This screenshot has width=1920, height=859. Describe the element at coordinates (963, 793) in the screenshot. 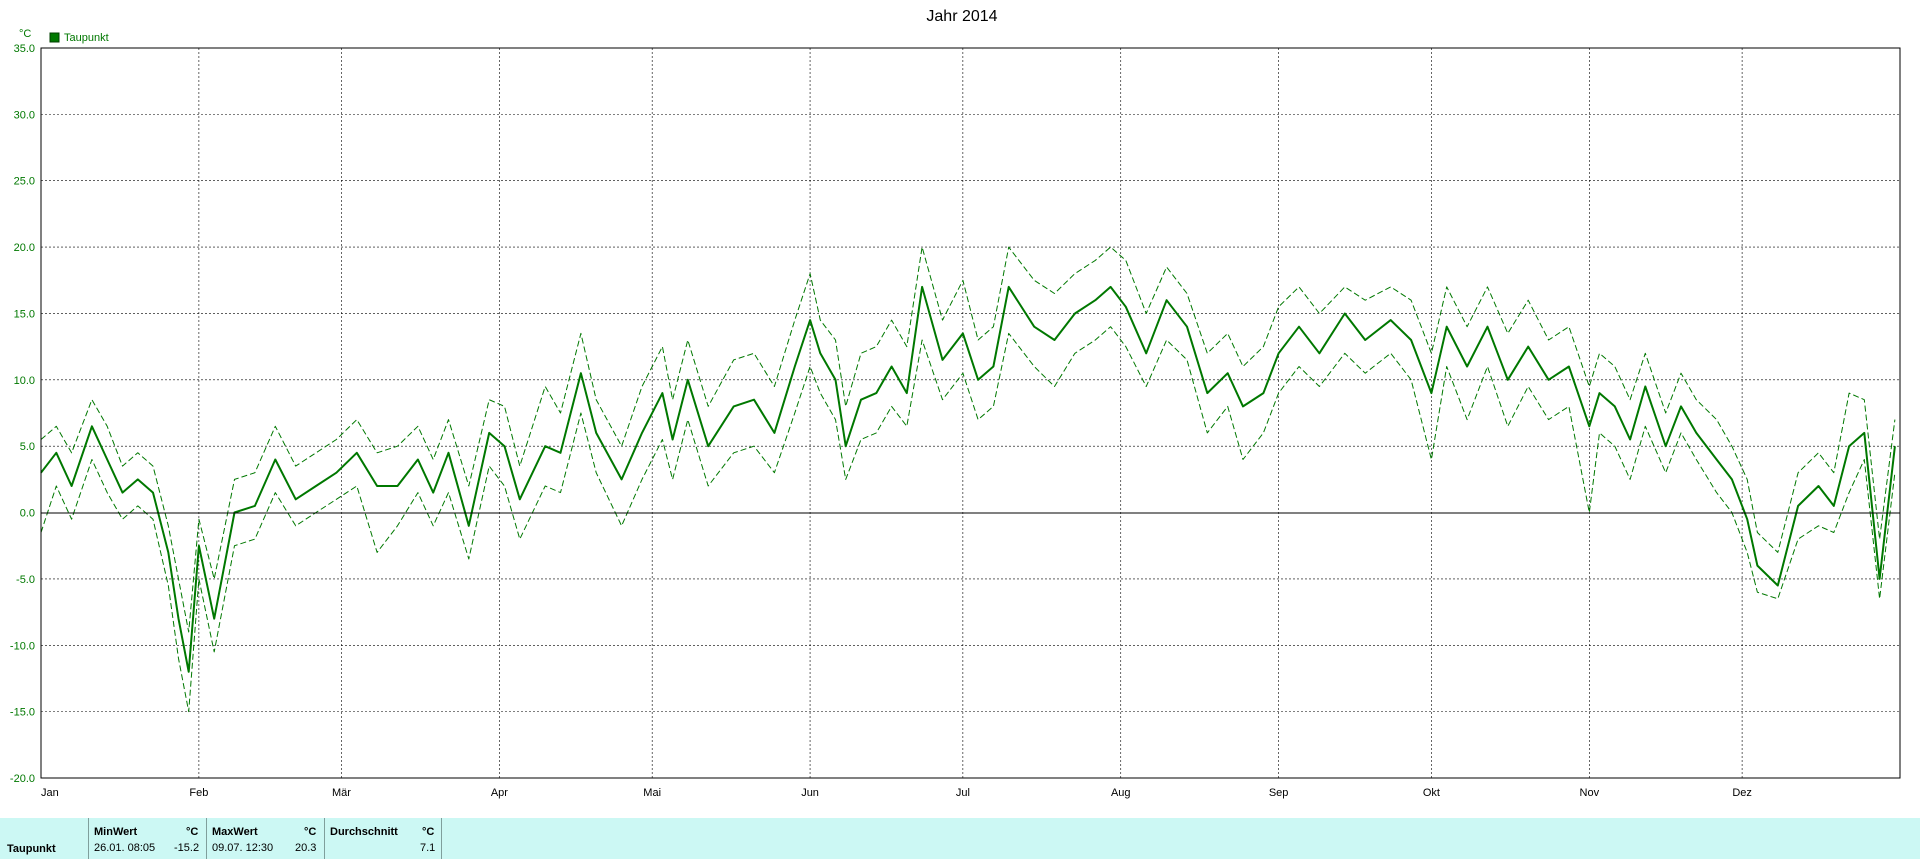

I see `x-tick-label: Jul` at that location.